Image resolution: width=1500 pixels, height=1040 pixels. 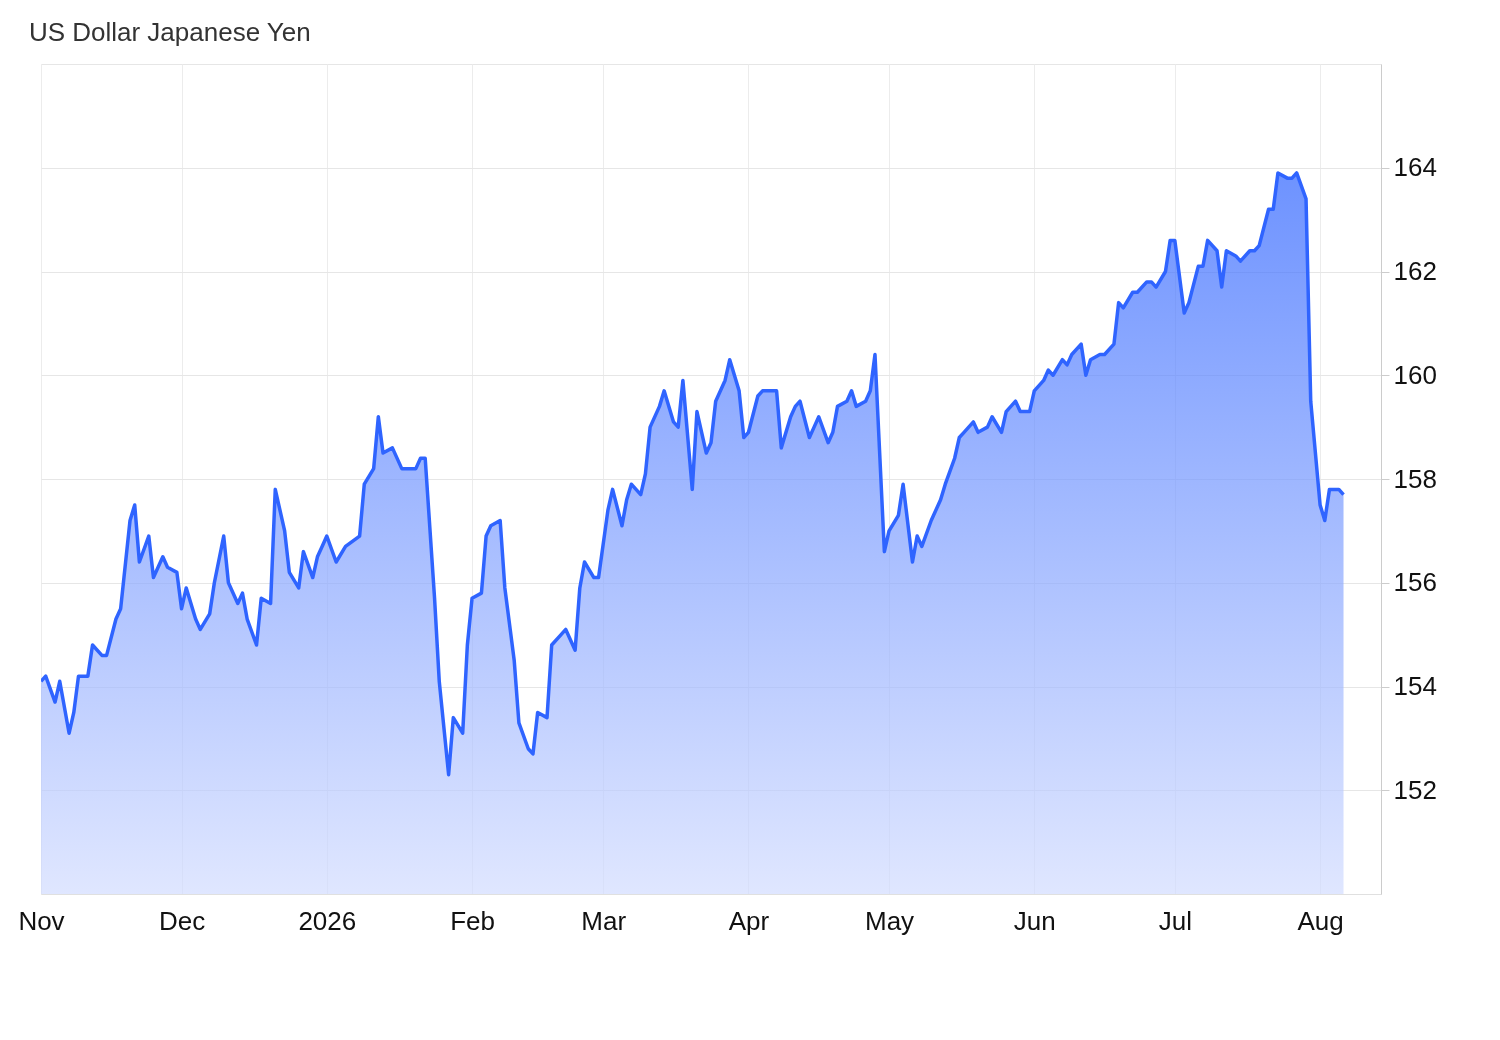 What do you see at coordinates (1175, 920) in the screenshot?
I see `x-tick-label: Jul` at bounding box center [1175, 920].